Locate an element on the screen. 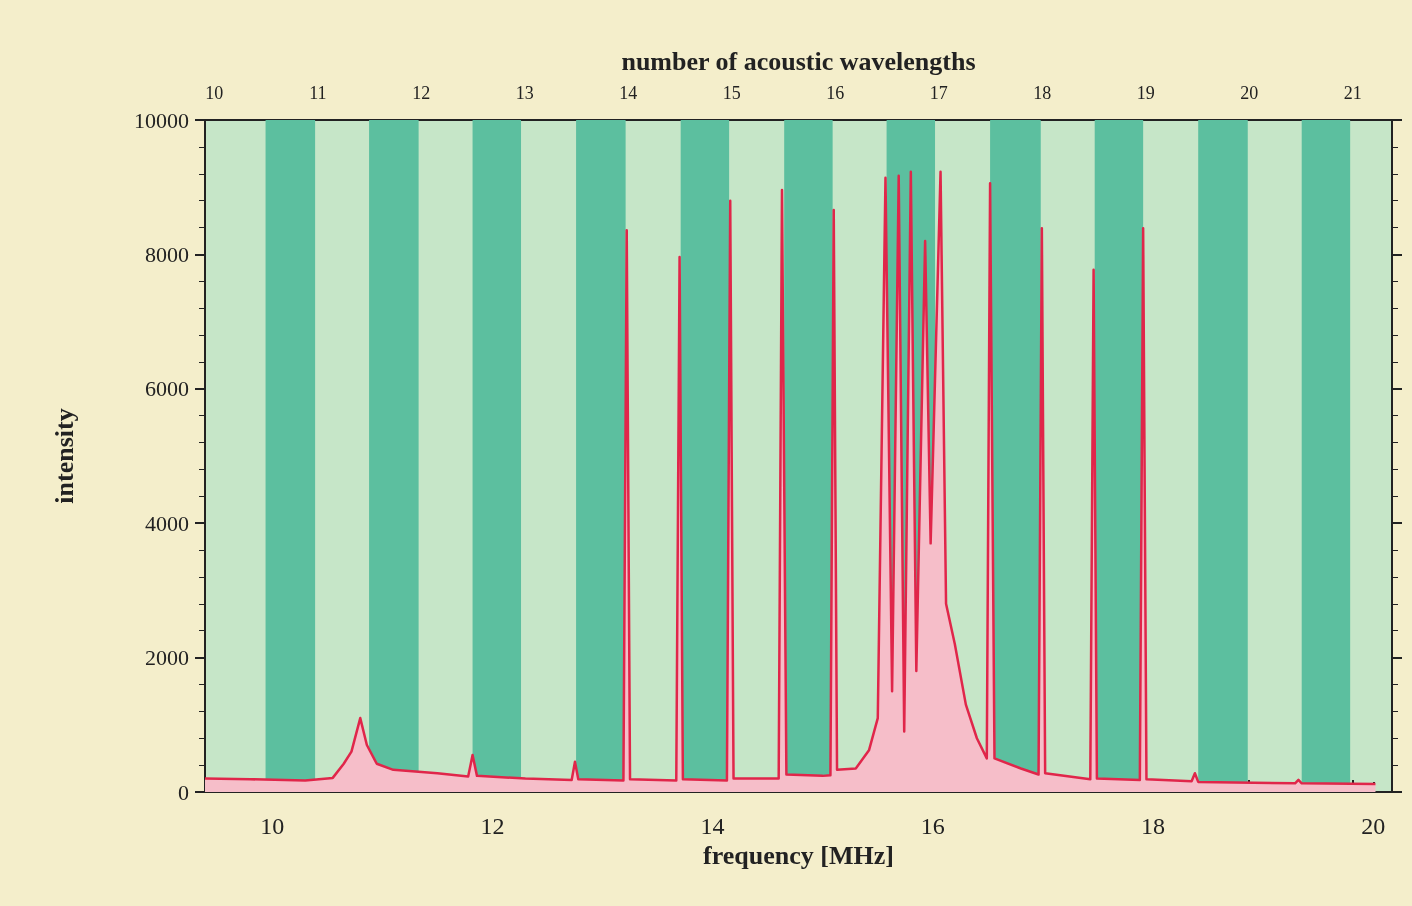  x2-tick-label: 19 is located at coordinates (1145, 93).